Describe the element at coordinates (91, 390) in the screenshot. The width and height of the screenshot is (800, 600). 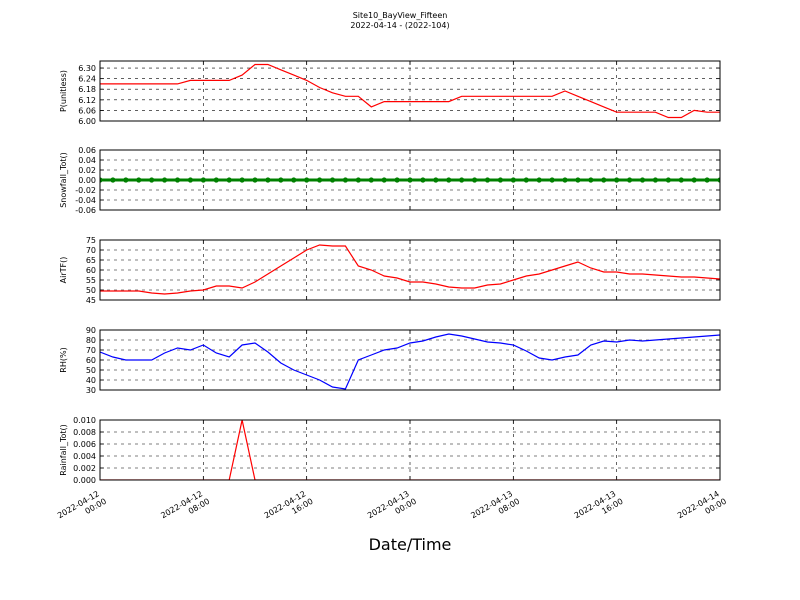
I see `y-tick-label: 30` at that location.